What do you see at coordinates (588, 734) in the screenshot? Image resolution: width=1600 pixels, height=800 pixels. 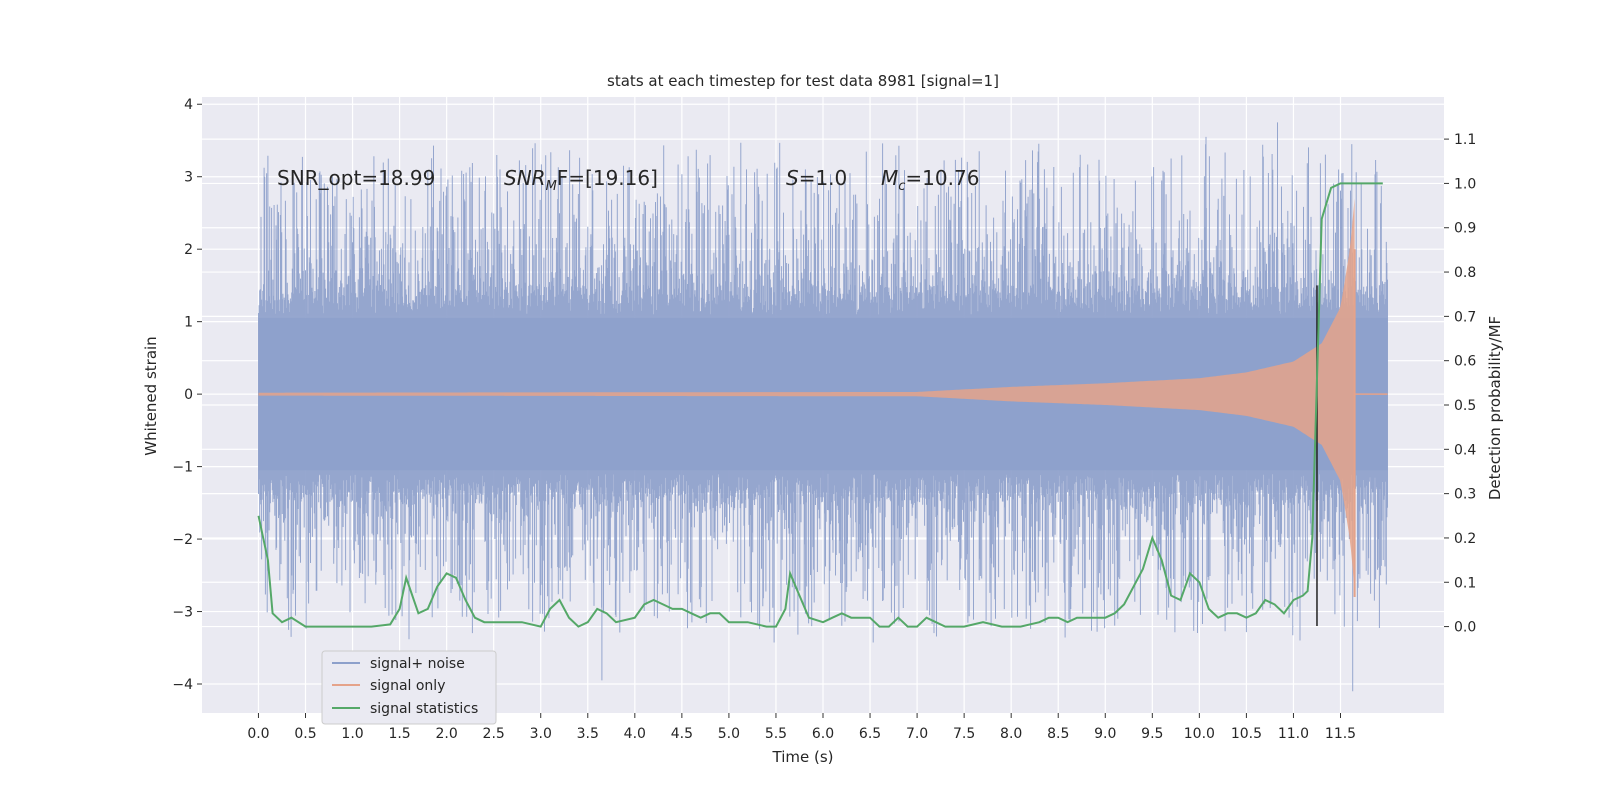 I see `x-tick-label: 3.5` at bounding box center [588, 734].